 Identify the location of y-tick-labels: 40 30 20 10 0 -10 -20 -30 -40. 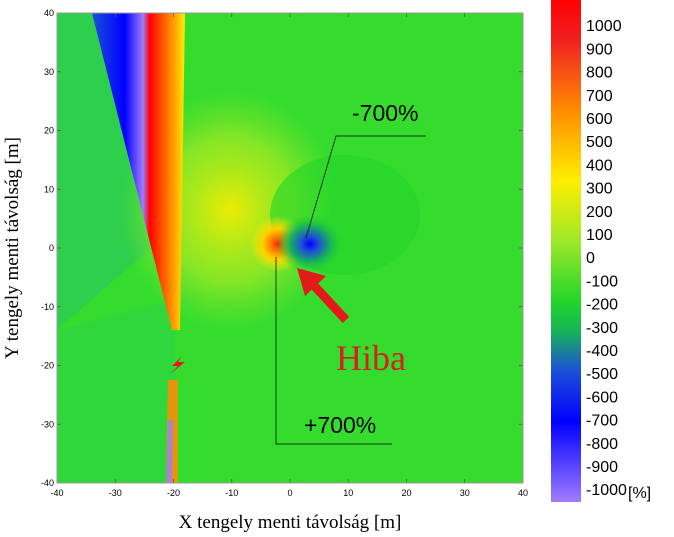
(47, 248).